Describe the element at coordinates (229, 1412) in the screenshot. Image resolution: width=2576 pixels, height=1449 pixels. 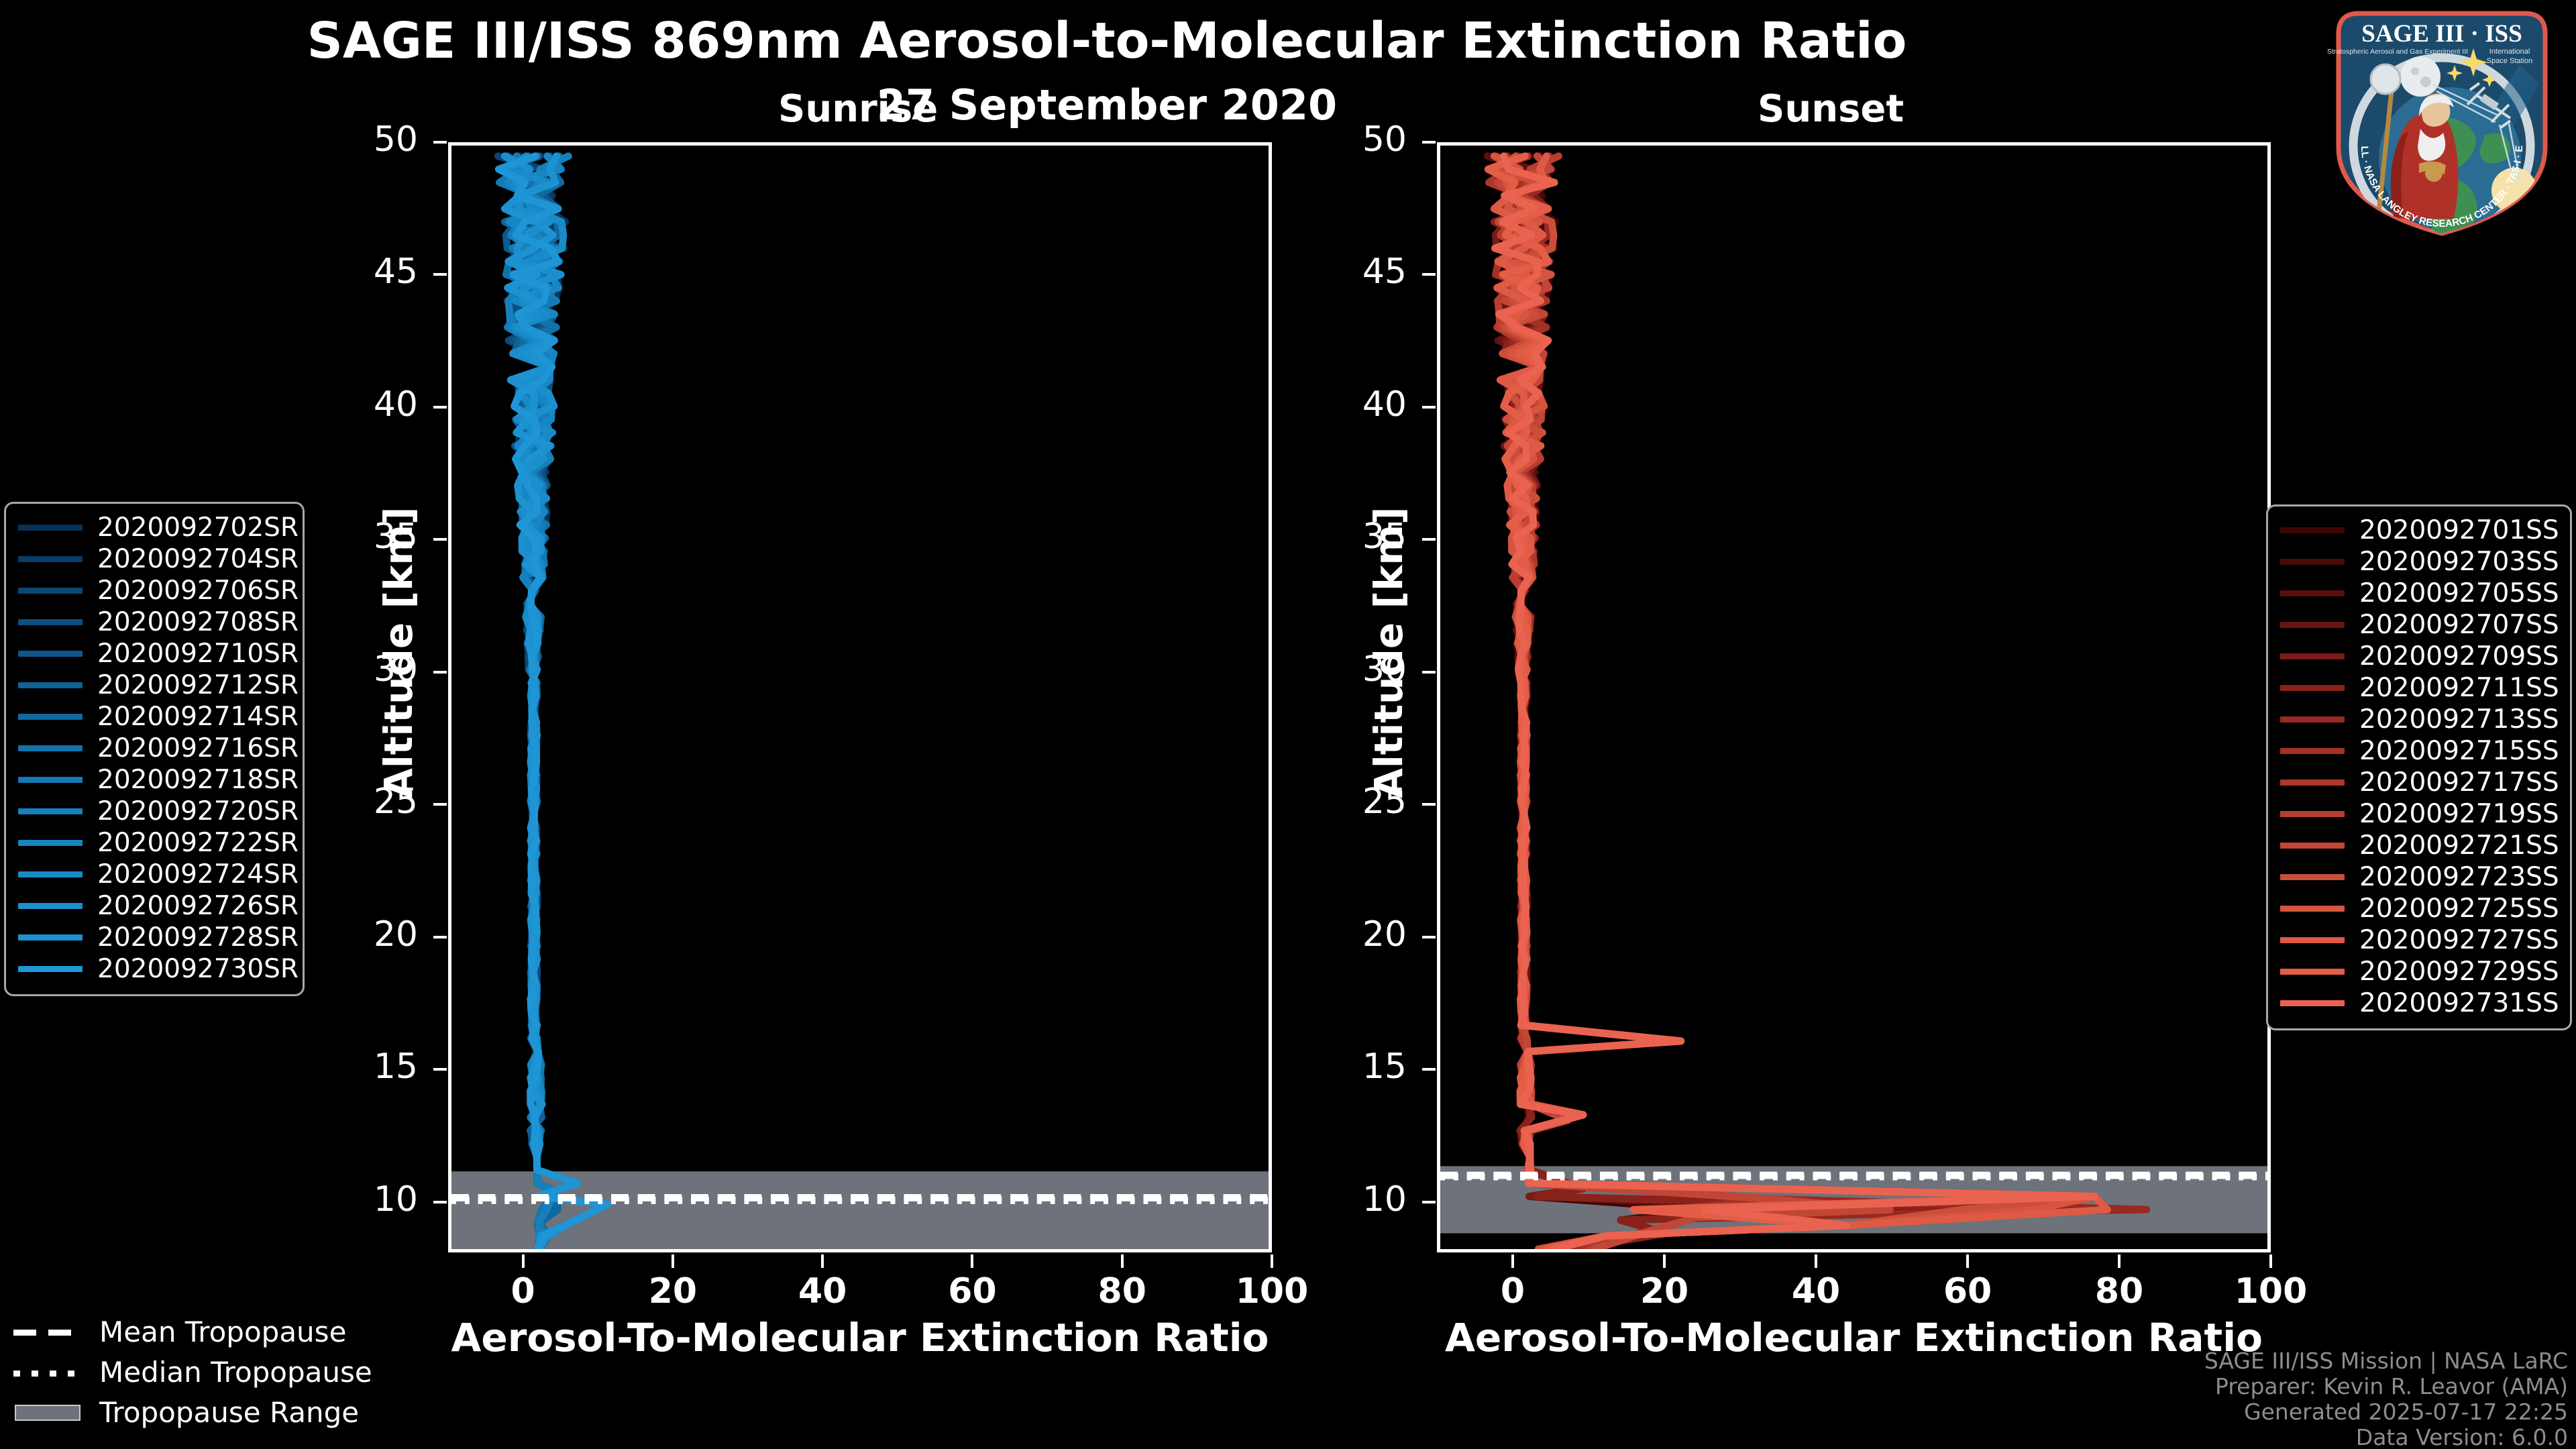
I see `tropopause-range-label: Tropopause Range` at that location.